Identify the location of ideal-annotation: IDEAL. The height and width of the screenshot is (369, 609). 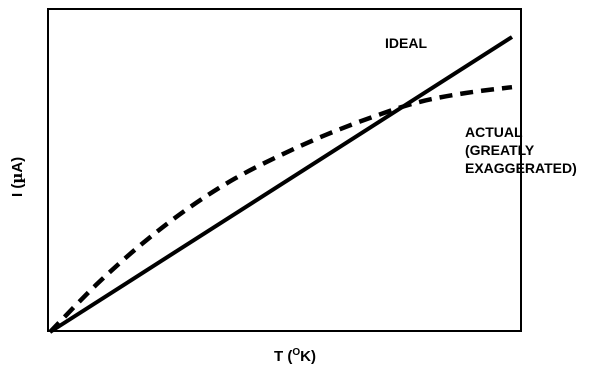
(406, 43).